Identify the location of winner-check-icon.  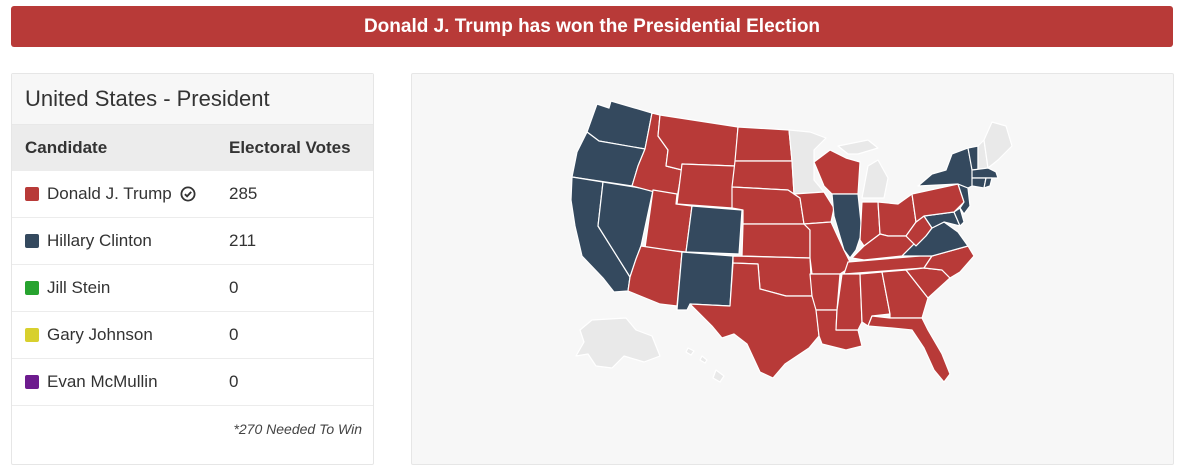
(188, 194).